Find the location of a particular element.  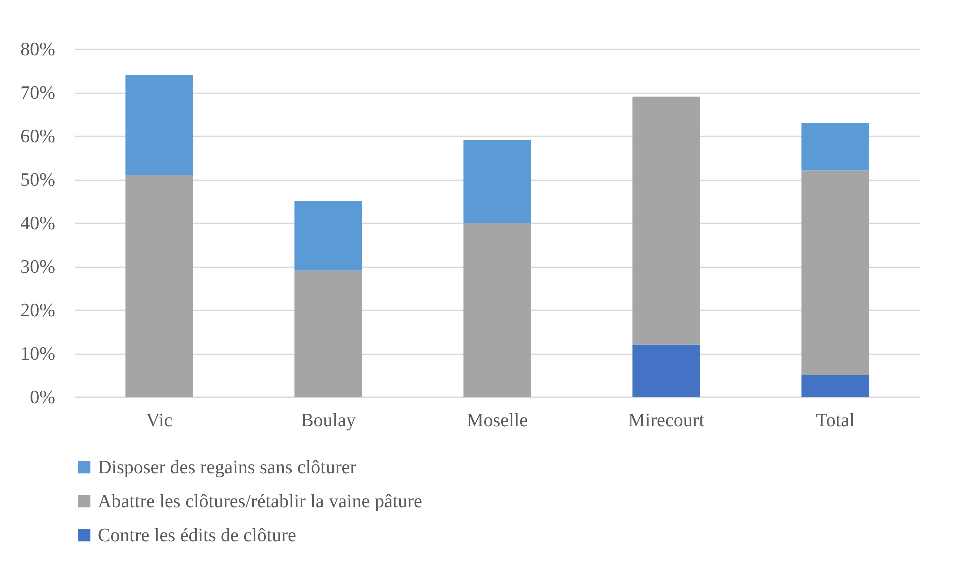

x-tick-label: Boulay is located at coordinates (328, 421).